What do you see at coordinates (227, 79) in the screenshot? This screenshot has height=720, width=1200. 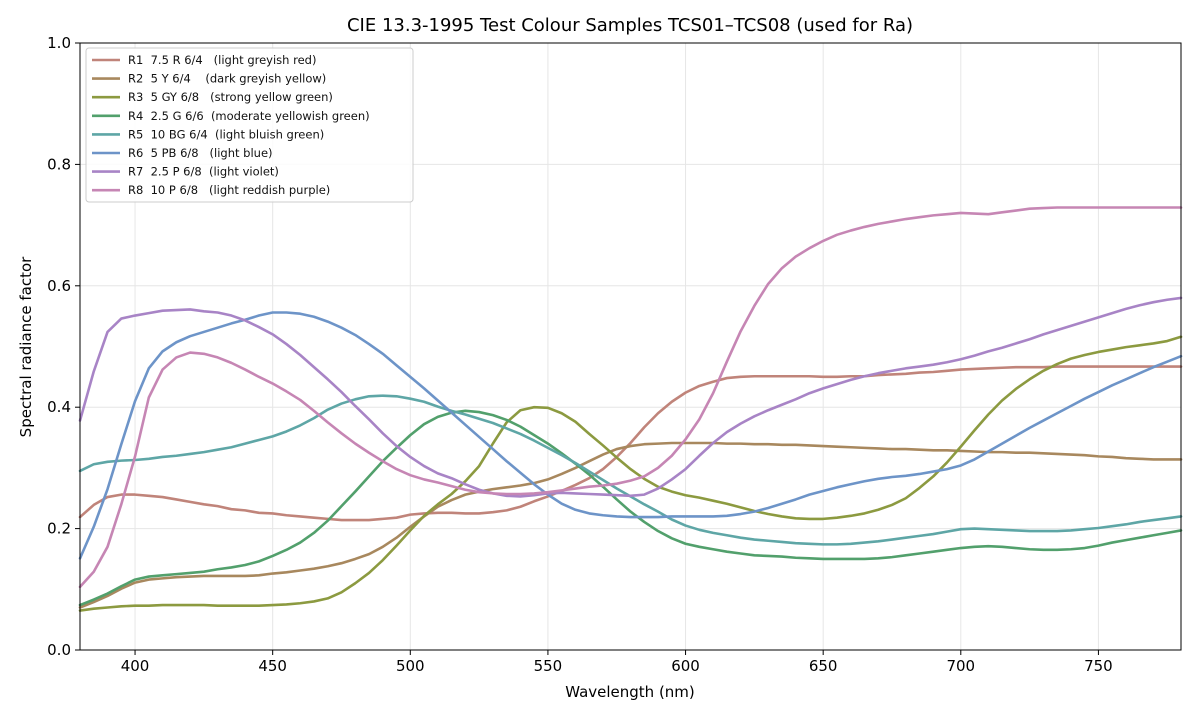 I see `legend-label-r2: R2 5 Y 6/4 (dark greyish yellow)` at bounding box center [227, 79].